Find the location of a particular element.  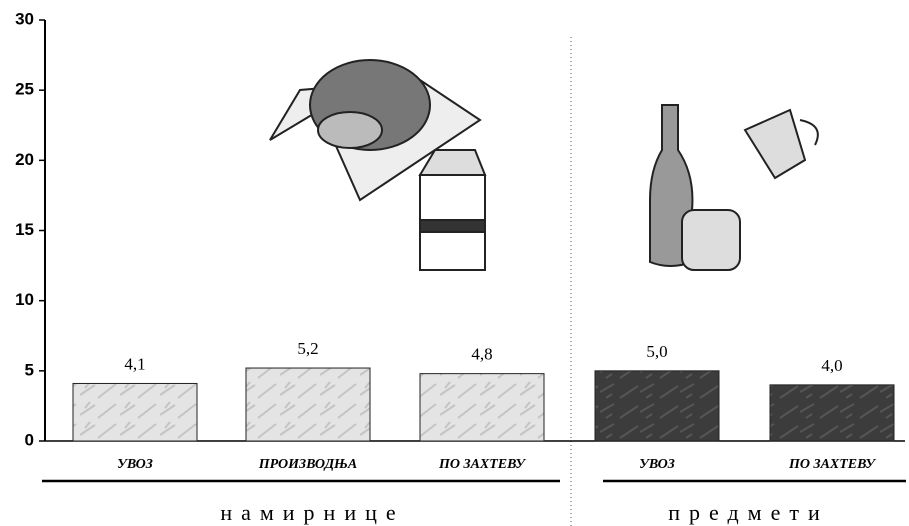

value-label: 5,2 is located at coordinates (307, 348).